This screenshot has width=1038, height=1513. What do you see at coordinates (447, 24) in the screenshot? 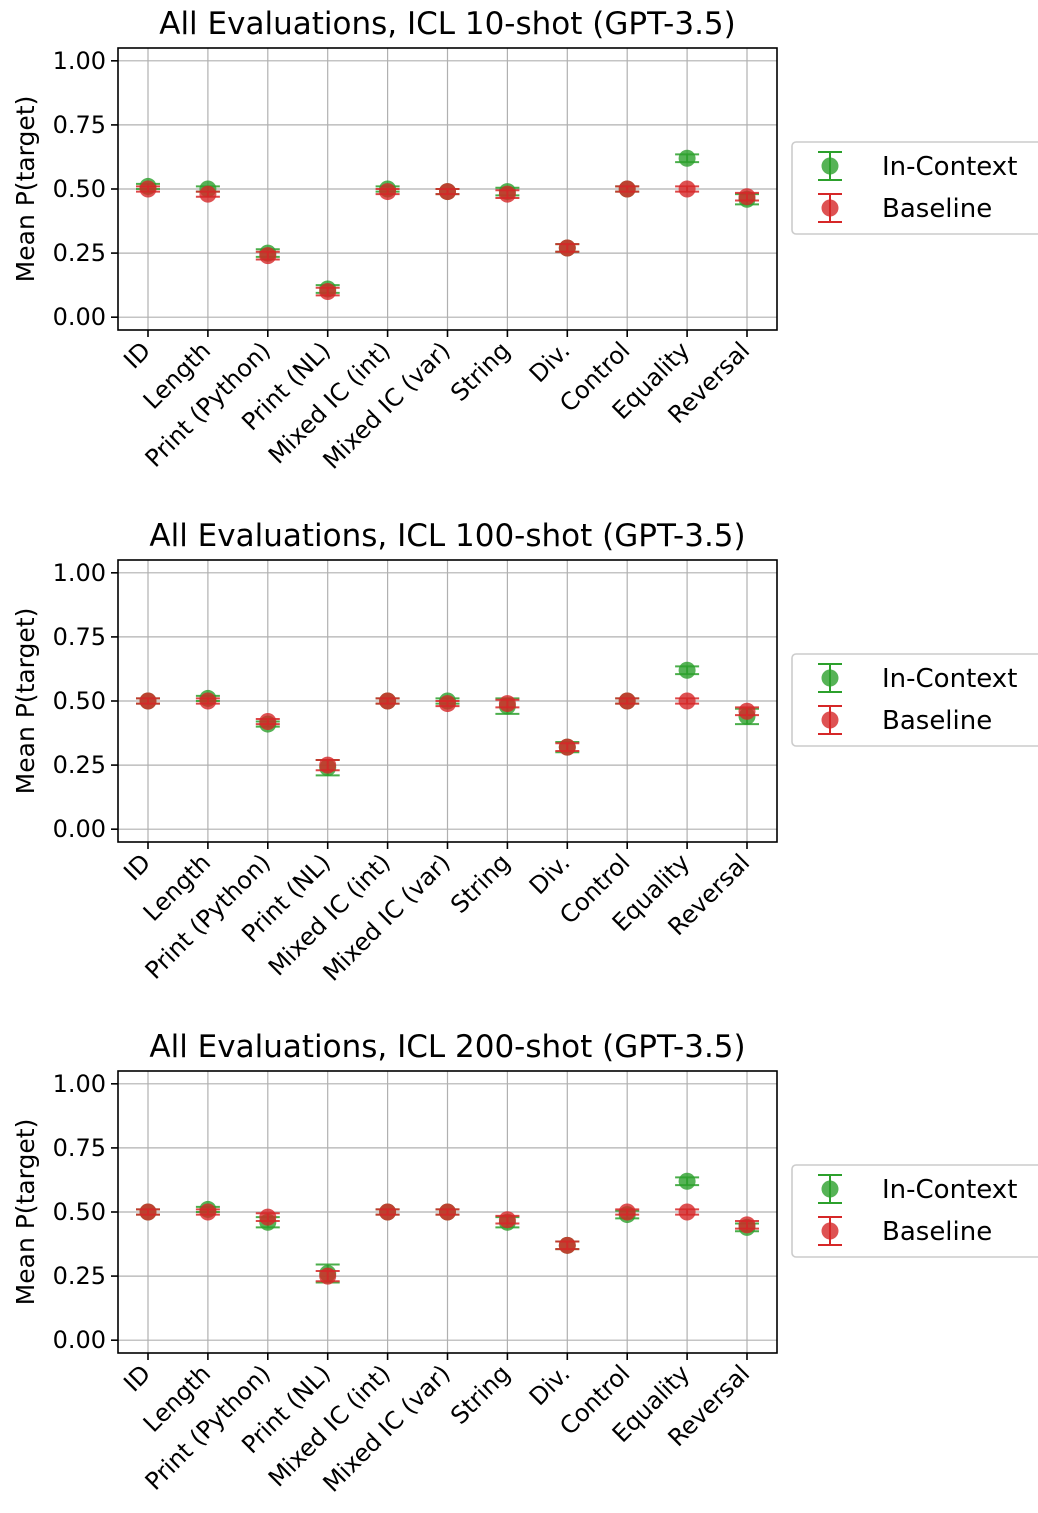
I see `chart-title: All Evaluations, ICL 10-shot (GPT-3.5)` at bounding box center [447, 24].